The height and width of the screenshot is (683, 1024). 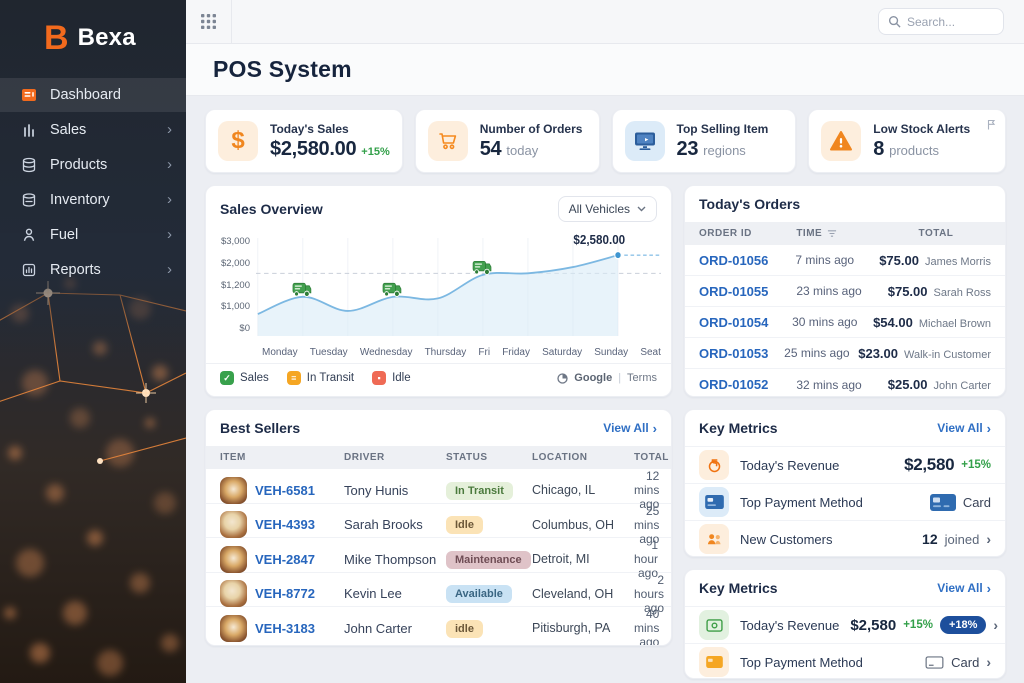 I want to click on search-box, so click(x=941, y=21).